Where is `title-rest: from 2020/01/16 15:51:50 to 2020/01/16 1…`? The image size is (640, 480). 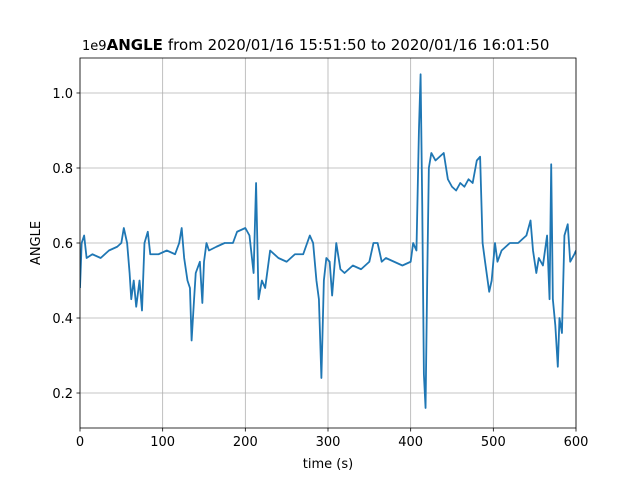
title-rest: from 2020/01/16 15:51:50 to 2020/01/16 1… is located at coordinates (358, 45).